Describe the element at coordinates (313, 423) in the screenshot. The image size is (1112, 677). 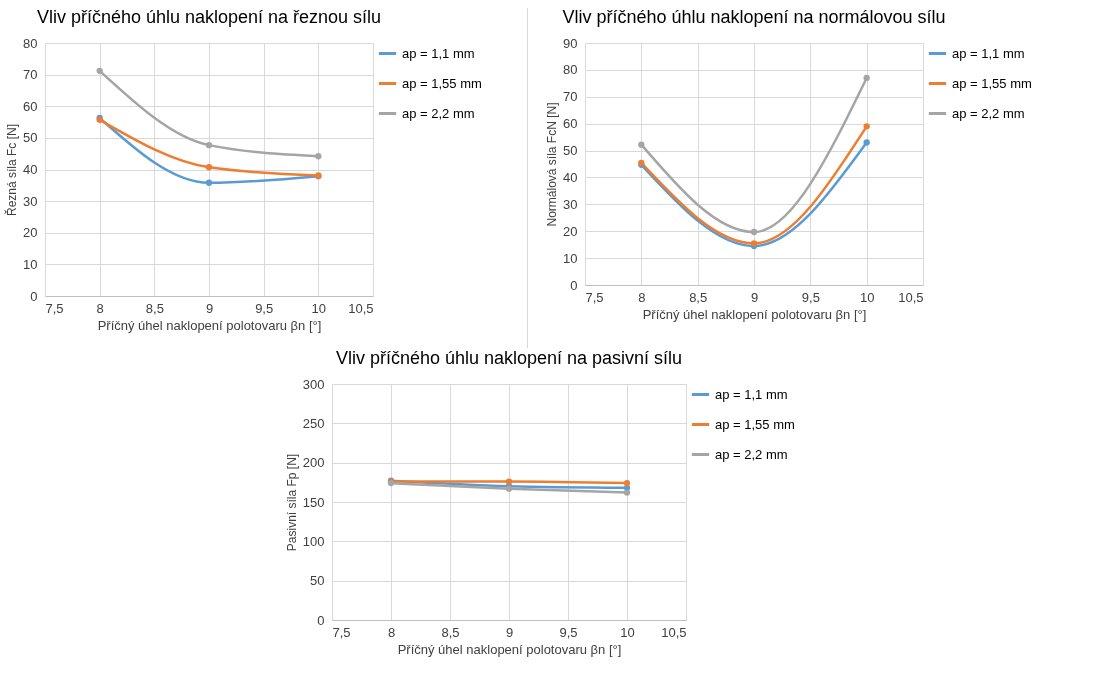
I see `y-tick-label: 250` at that location.